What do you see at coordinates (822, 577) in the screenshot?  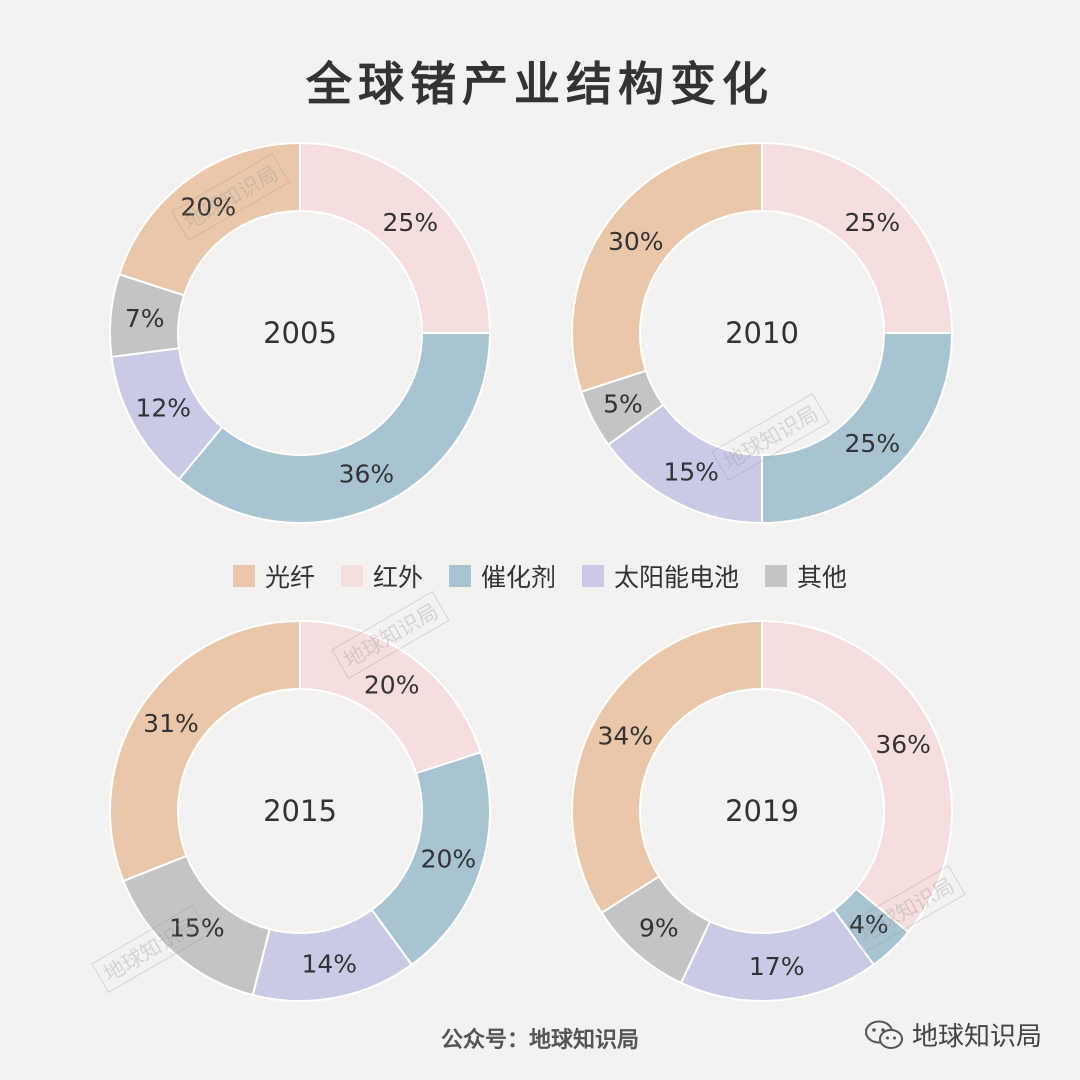 I see `legend-label: 其他` at bounding box center [822, 577].